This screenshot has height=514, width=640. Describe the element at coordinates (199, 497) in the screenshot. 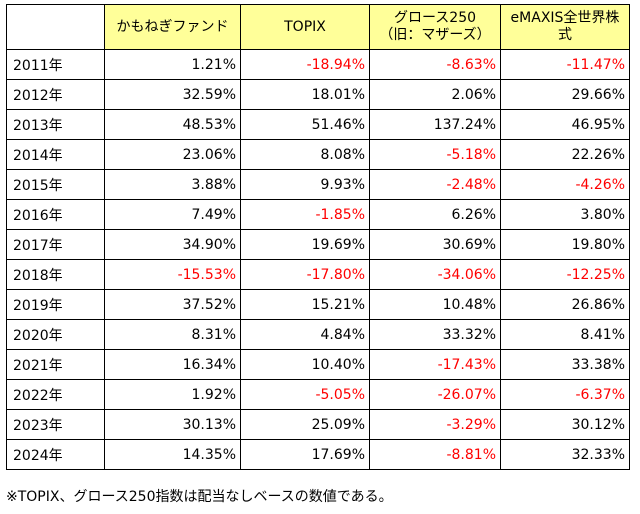

I see `footnote: ※TOPIX、グロース250指数は配当なしベースの数値である。` at that location.